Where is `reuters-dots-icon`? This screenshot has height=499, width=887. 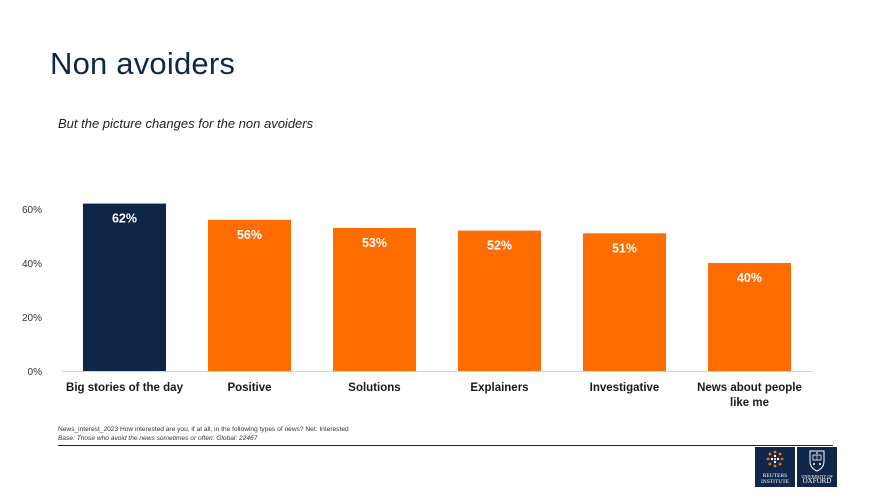 reuters-dots-icon is located at coordinates (775, 459).